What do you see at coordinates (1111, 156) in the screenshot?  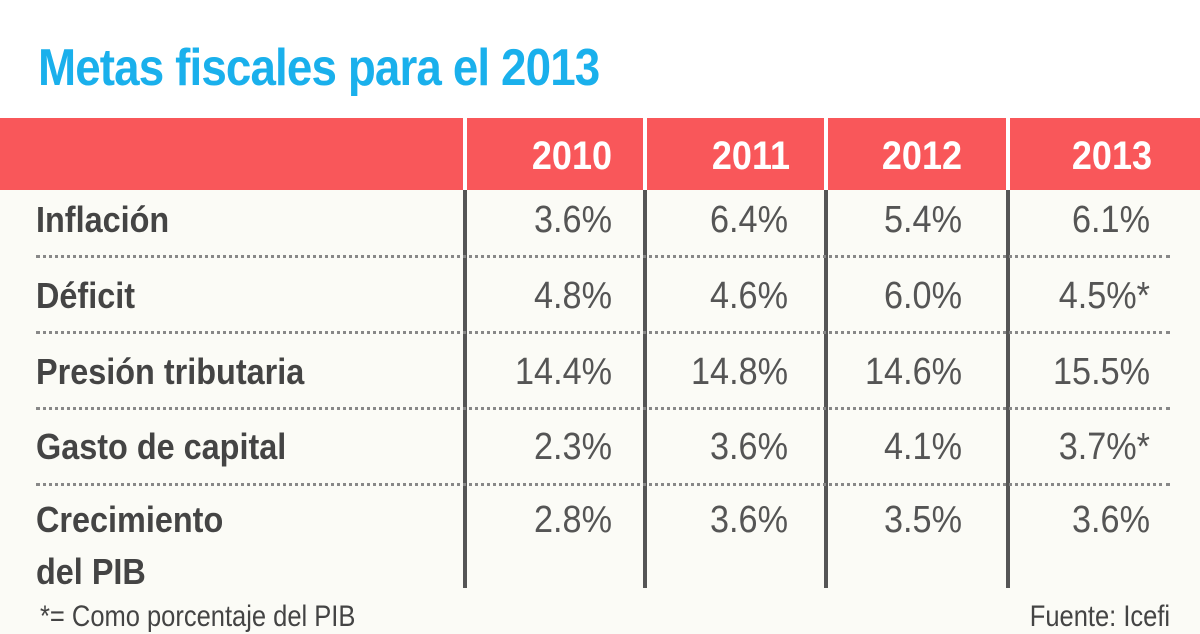 I see `column-header-2013: 2013` at bounding box center [1111, 156].